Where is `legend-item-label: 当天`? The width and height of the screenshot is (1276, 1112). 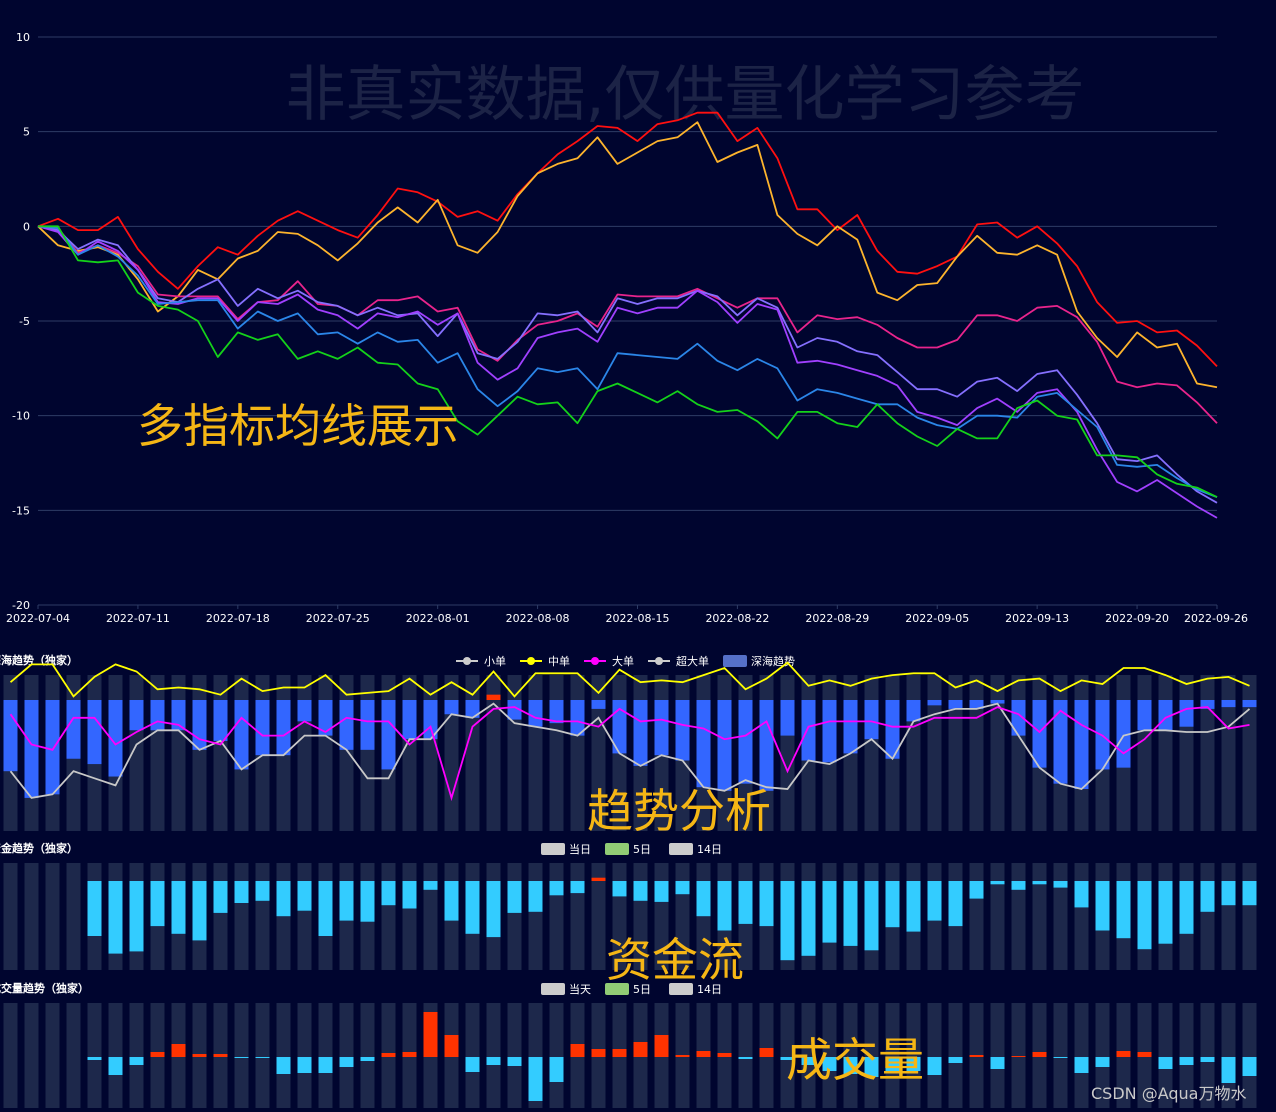 legend-item-label: 当天 is located at coordinates (580, 989).